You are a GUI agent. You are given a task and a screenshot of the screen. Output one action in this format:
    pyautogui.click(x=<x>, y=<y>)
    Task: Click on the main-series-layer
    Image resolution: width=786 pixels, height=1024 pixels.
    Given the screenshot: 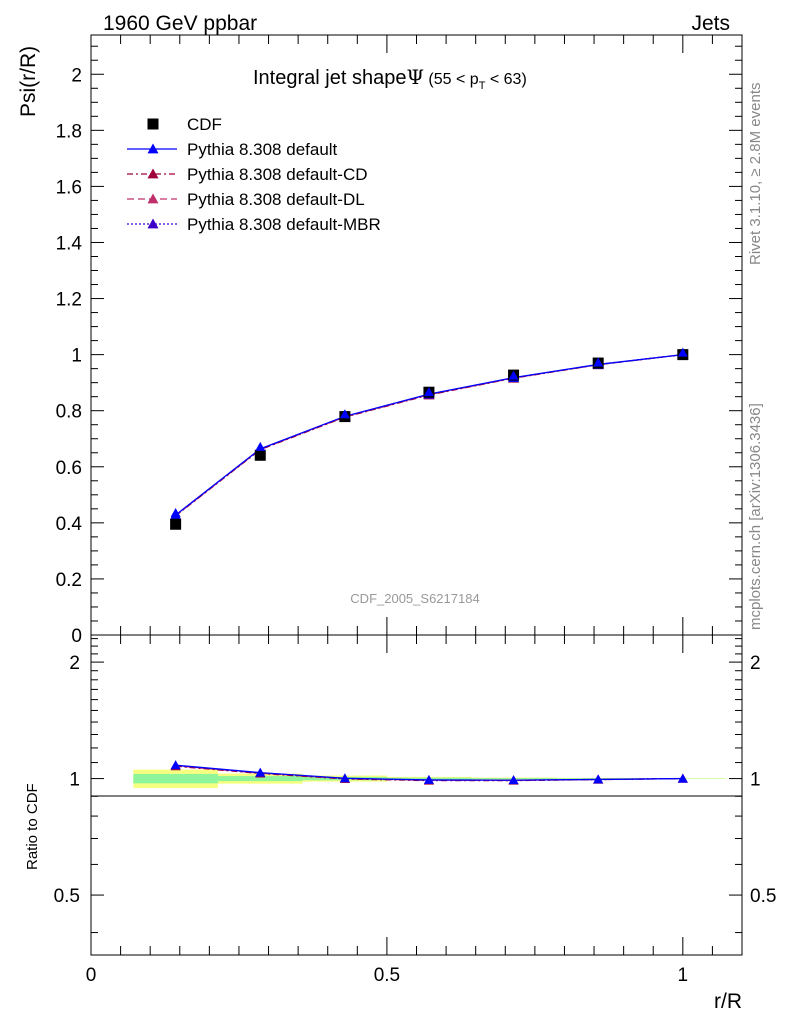 What is the action you would take?
    pyautogui.click(x=429, y=438)
    